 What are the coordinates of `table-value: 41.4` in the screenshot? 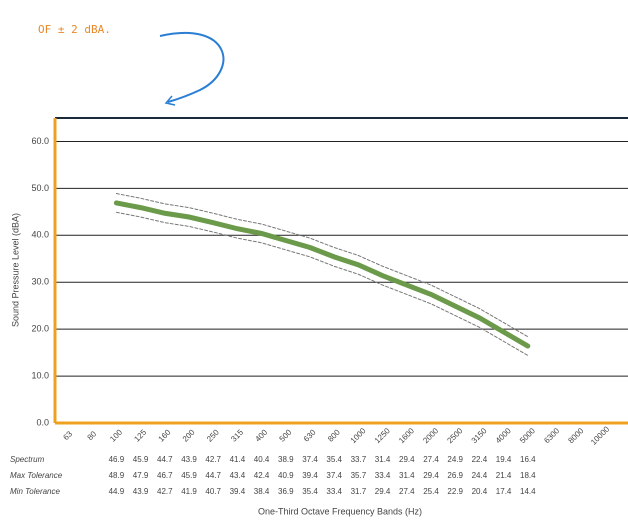 It's located at (238, 459).